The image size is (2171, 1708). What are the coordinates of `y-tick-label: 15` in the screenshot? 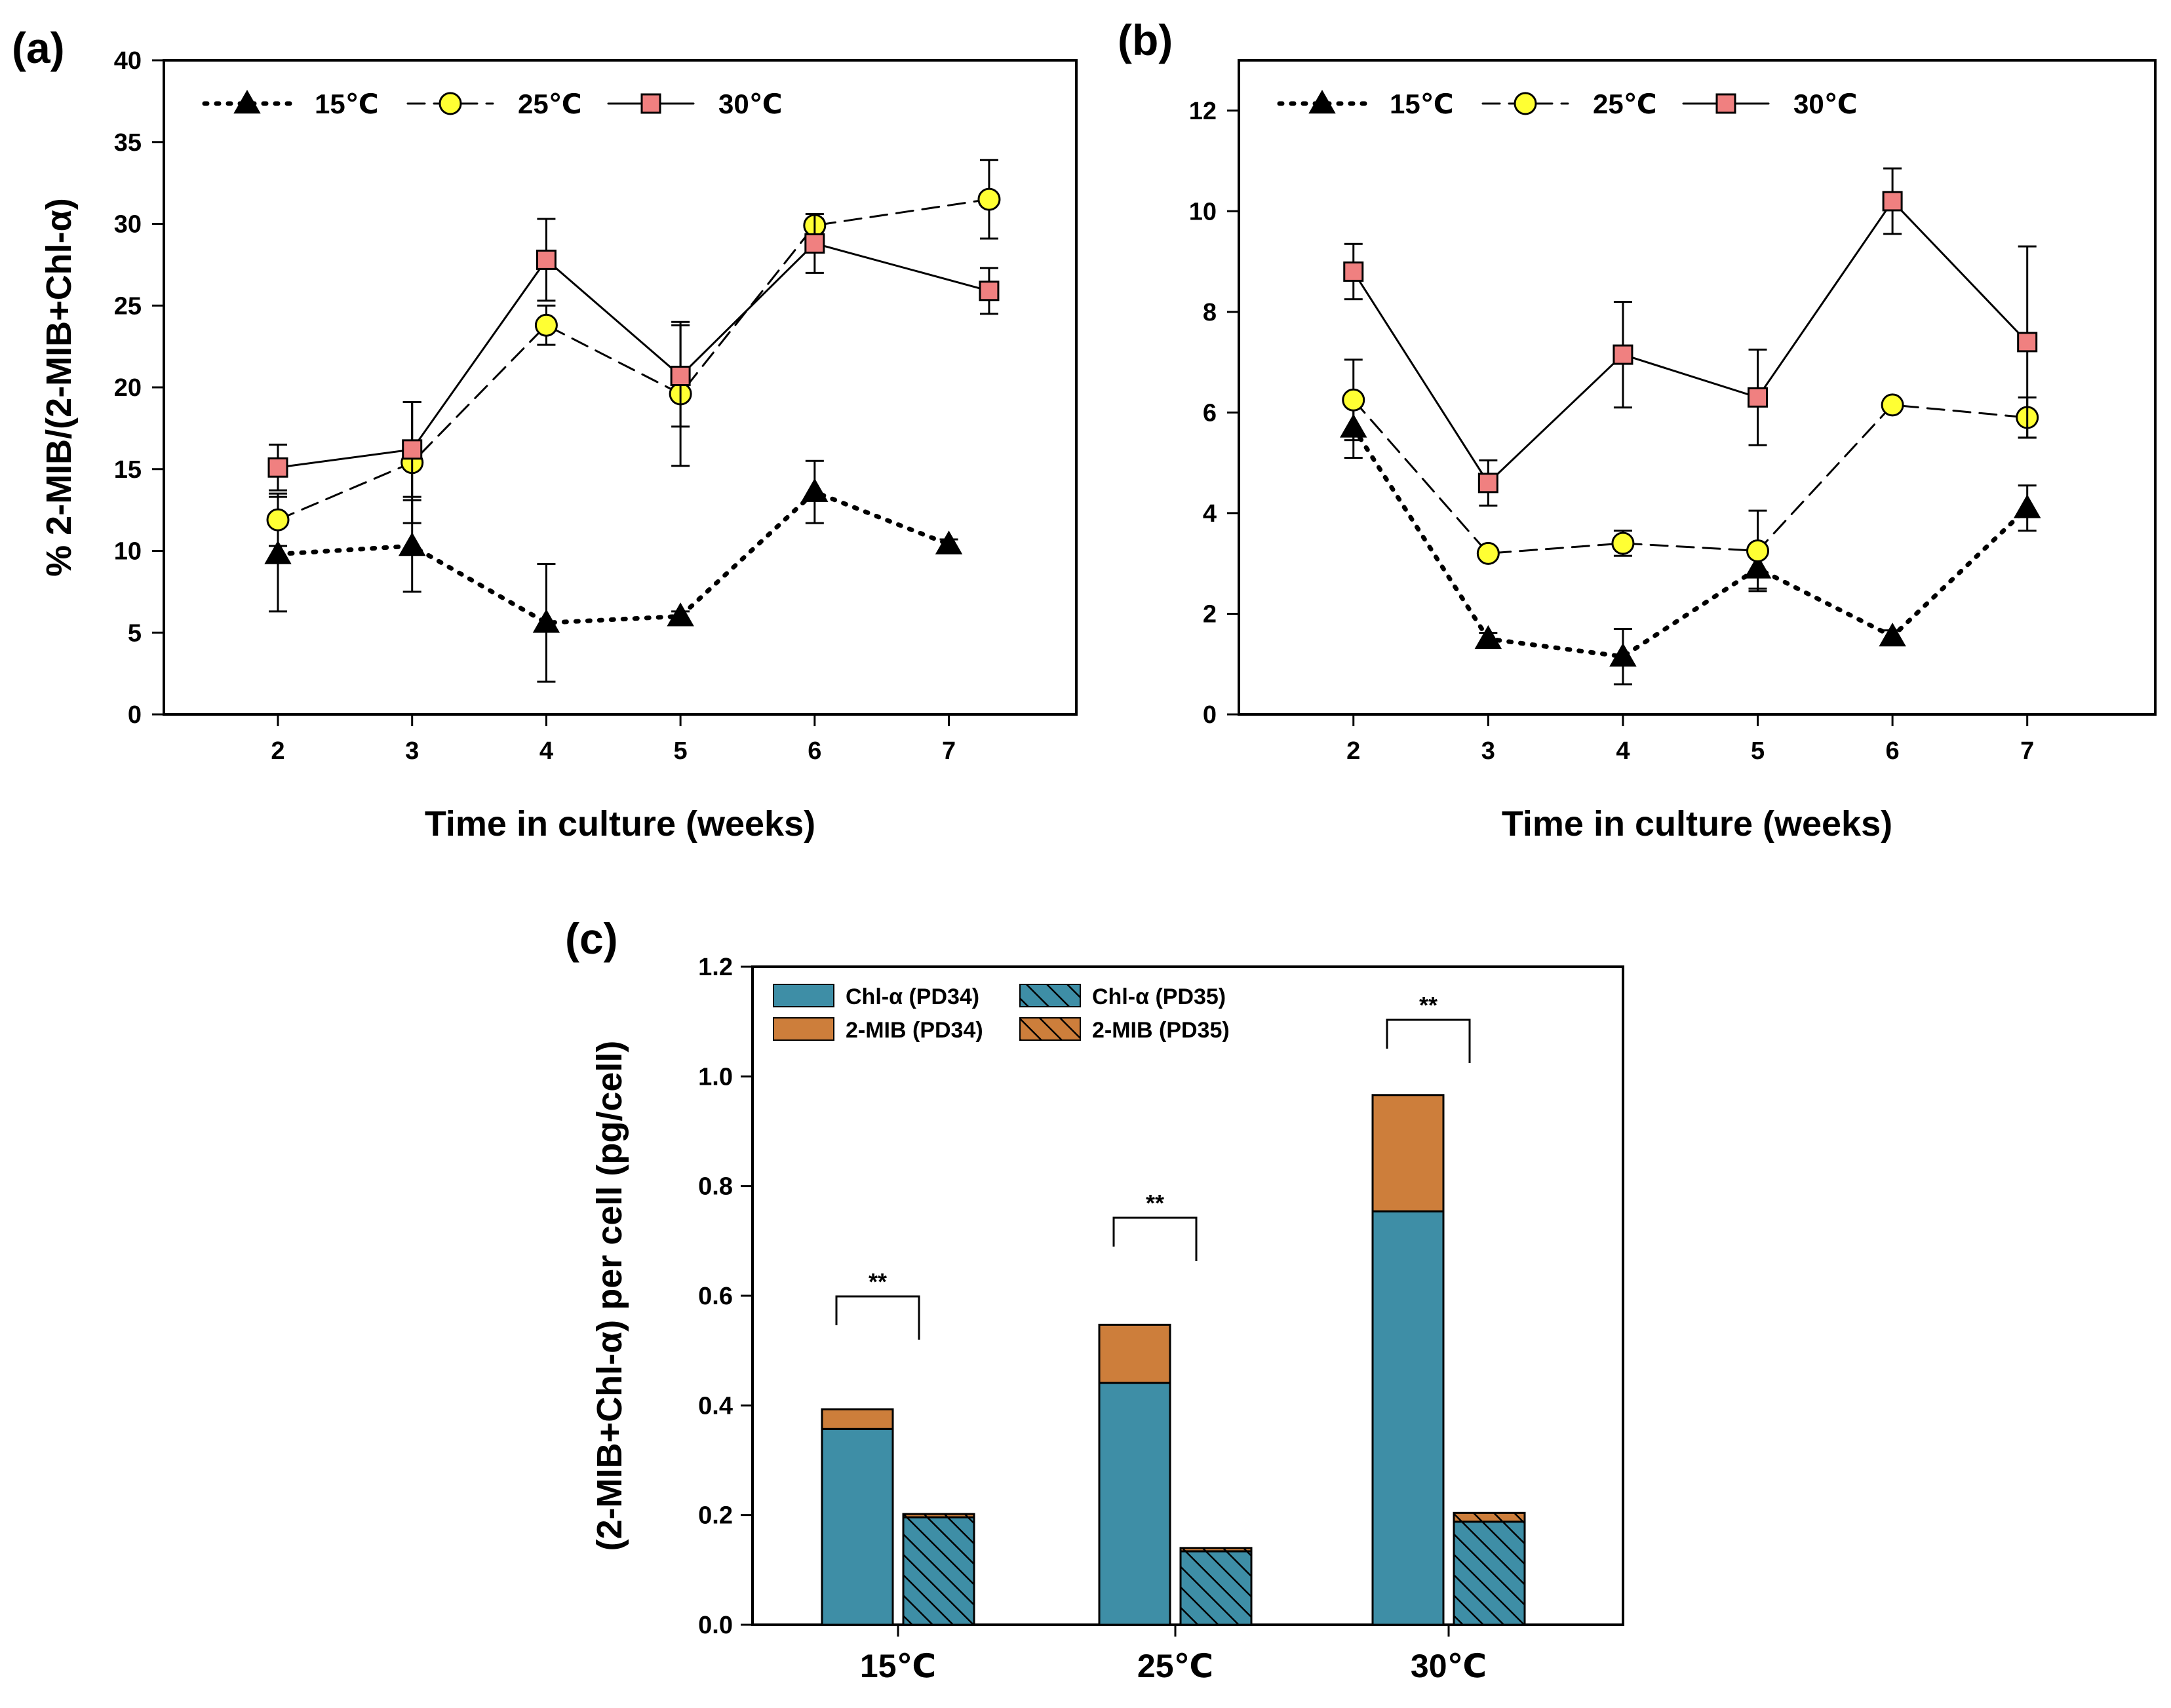 It's located at (128, 470).